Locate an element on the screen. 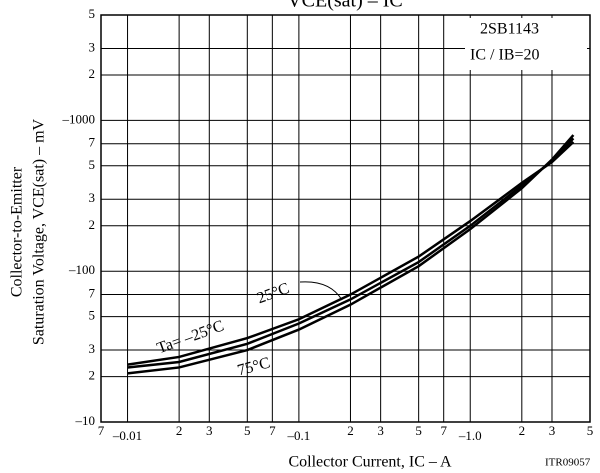  x-axis-label: Collector Current, IC – A is located at coordinates (370, 462).